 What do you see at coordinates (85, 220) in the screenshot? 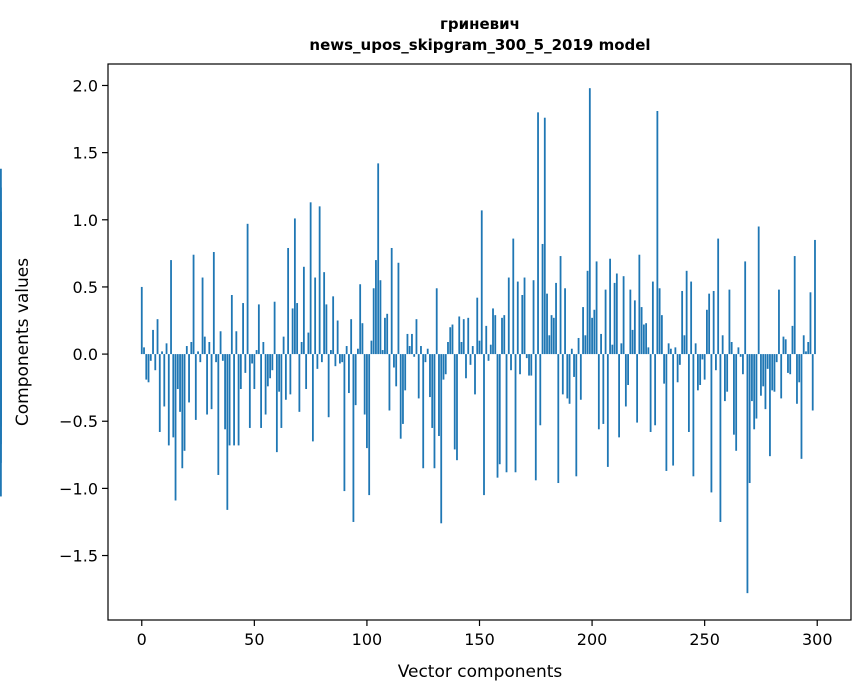
I see `y-tick-label: 1.0` at bounding box center [85, 220].